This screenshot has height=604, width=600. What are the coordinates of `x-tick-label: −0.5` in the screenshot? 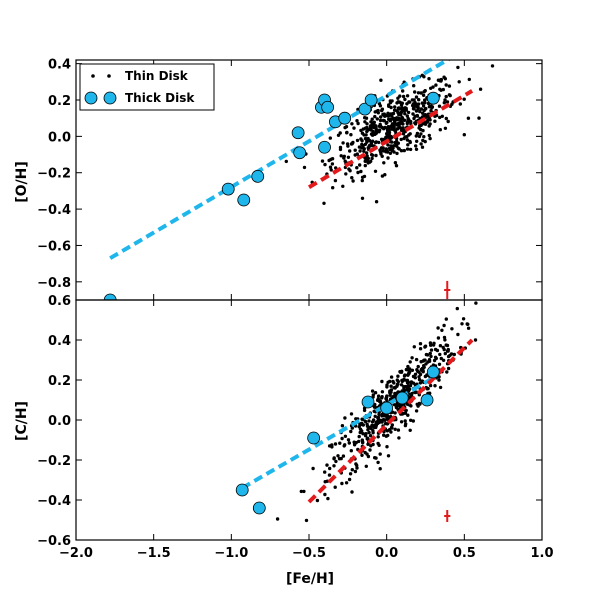 It's located at (309, 553).